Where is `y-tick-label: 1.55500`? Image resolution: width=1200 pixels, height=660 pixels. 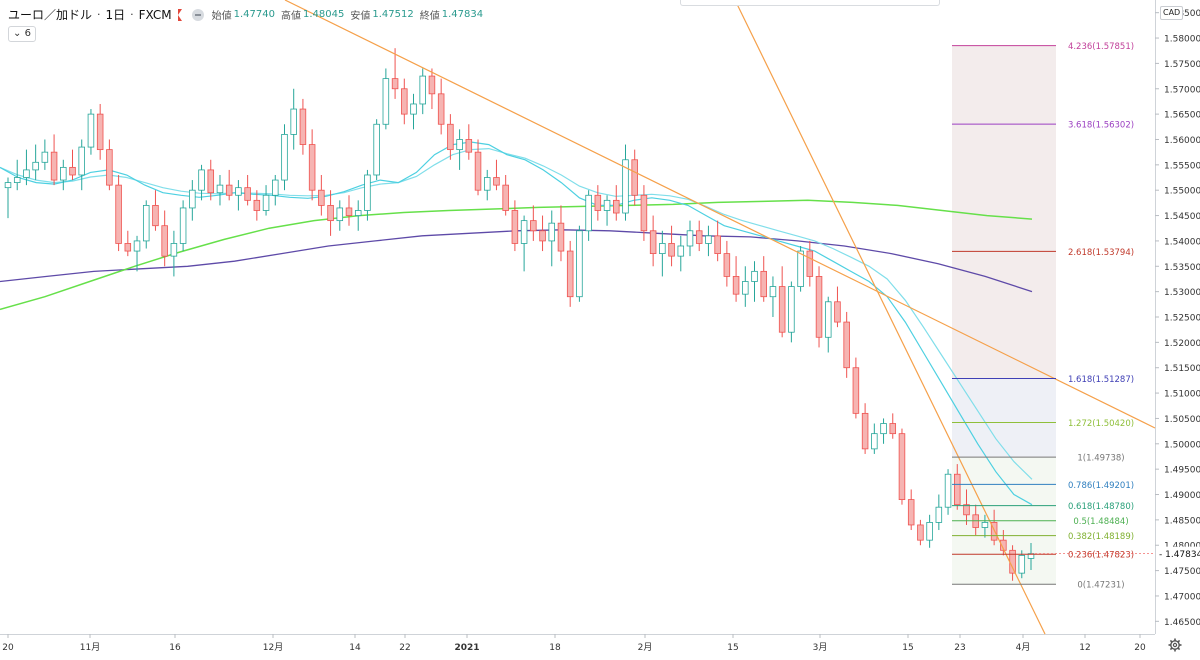 y-tick-label: 1.55500 is located at coordinates (1182, 166).